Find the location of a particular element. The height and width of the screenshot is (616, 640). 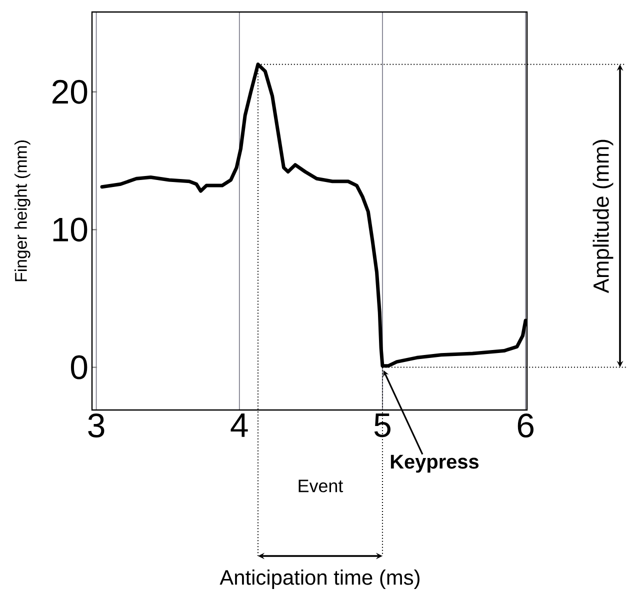

y-axis-title: Finger height (mm) is located at coordinates (22, 211).